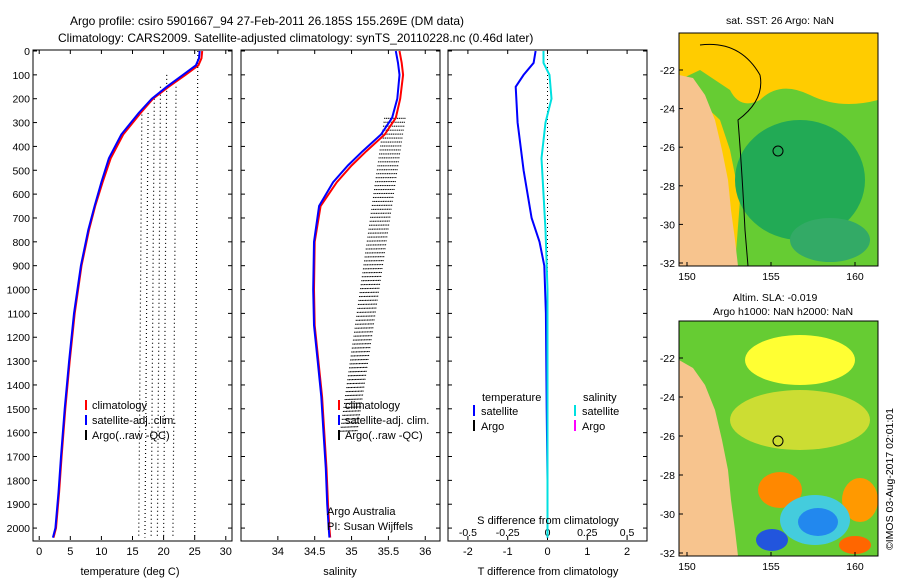 This screenshot has width=900, height=580. I want to click on depth-tick-label: 1400, so click(19, 386).